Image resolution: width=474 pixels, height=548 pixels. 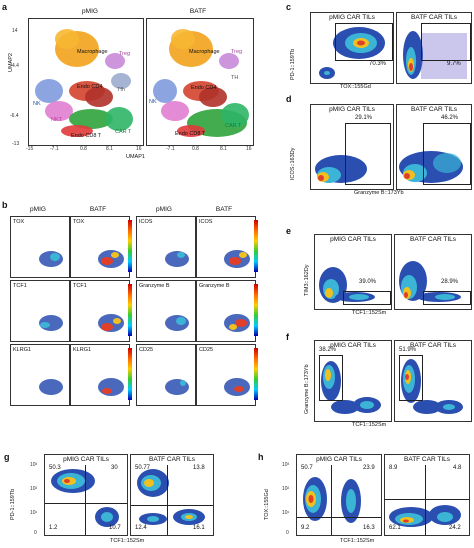 I want to click on panel-a-xtick: -7.1, so click(x=170, y=149).